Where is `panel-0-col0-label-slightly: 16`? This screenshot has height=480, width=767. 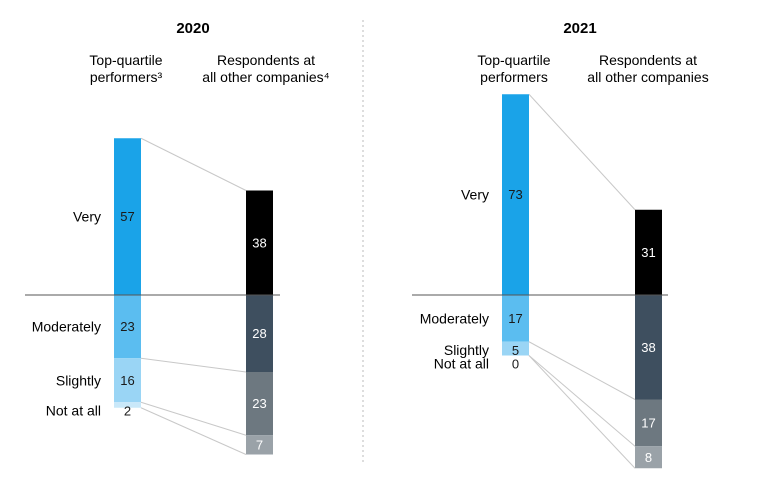
panel-0-col0-label-slightly: 16 is located at coordinates (127, 380).